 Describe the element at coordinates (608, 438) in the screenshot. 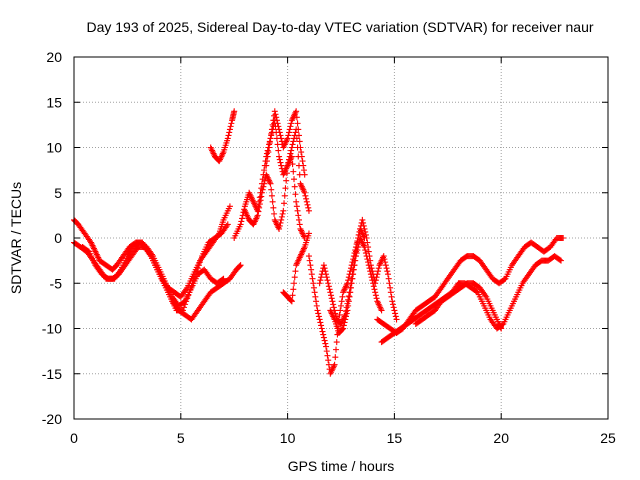

I see `x-tick-label: 25` at that location.